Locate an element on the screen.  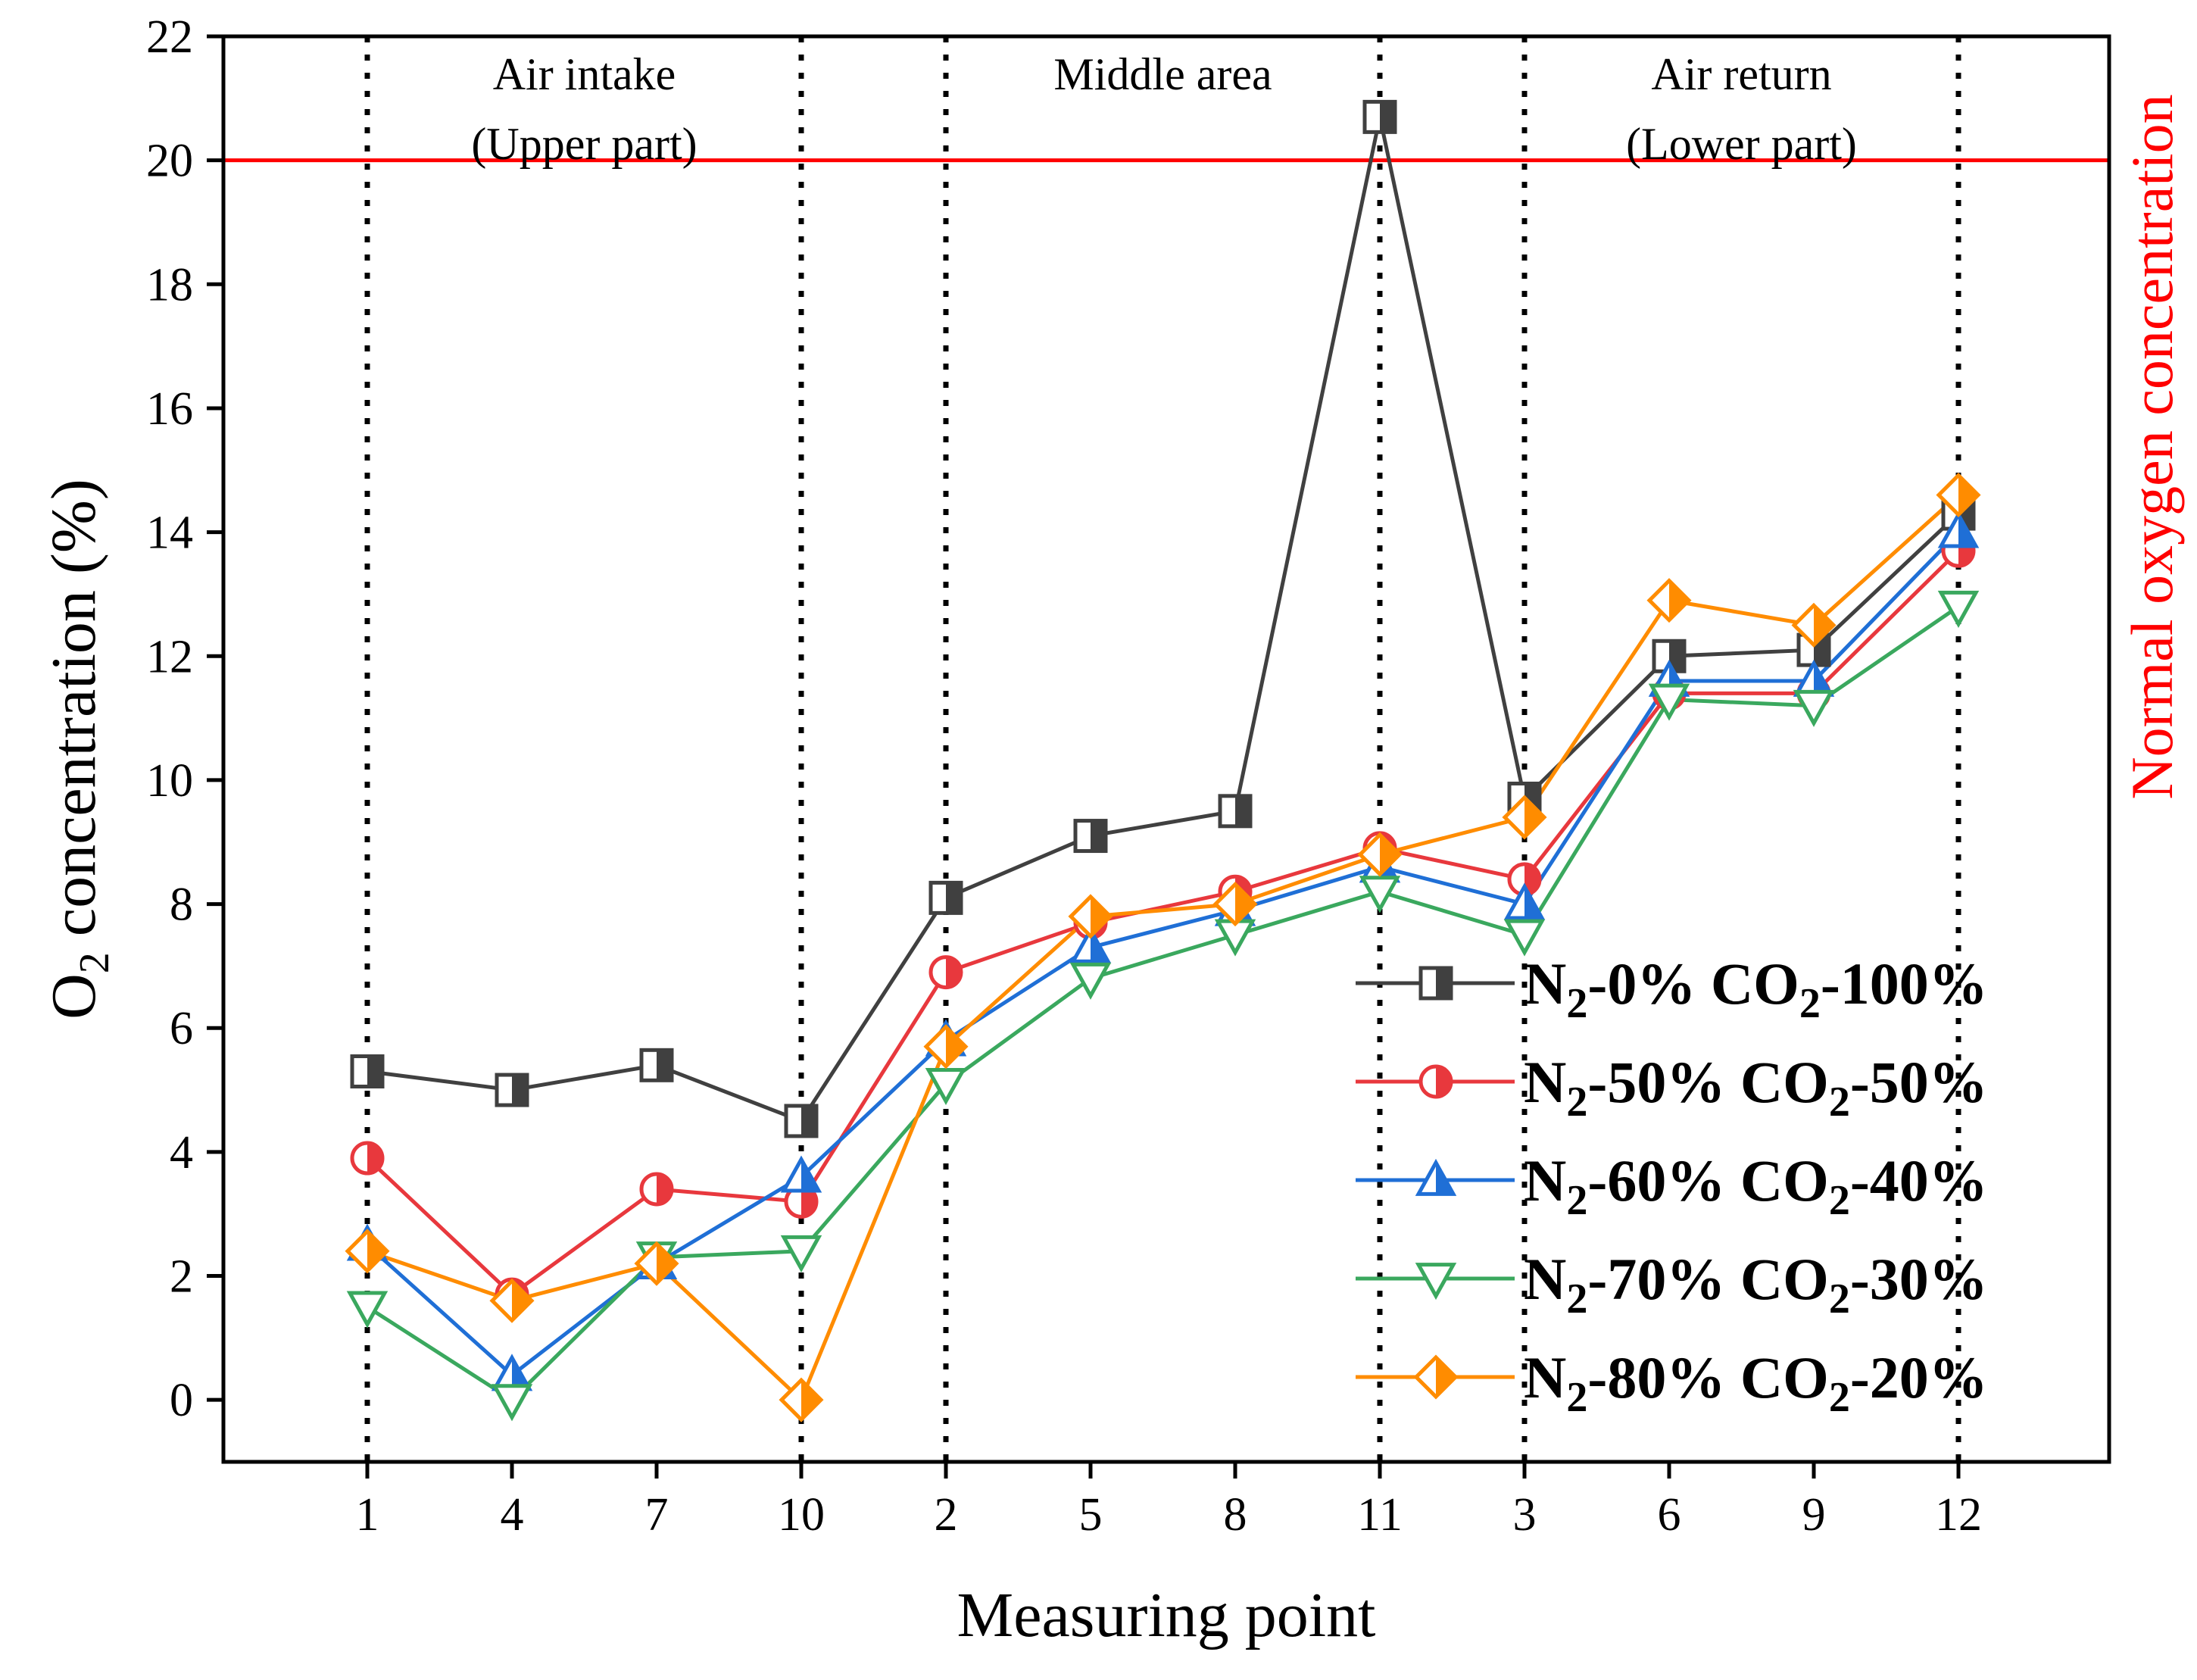
x-tick-label: 5 is located at coordinates (1091, 1515).